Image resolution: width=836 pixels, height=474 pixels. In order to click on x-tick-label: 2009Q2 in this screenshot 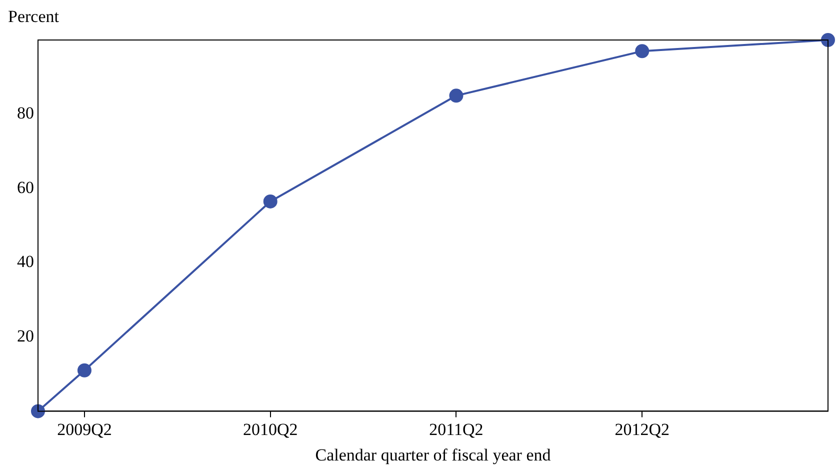, I will do `click(84, 429)`.